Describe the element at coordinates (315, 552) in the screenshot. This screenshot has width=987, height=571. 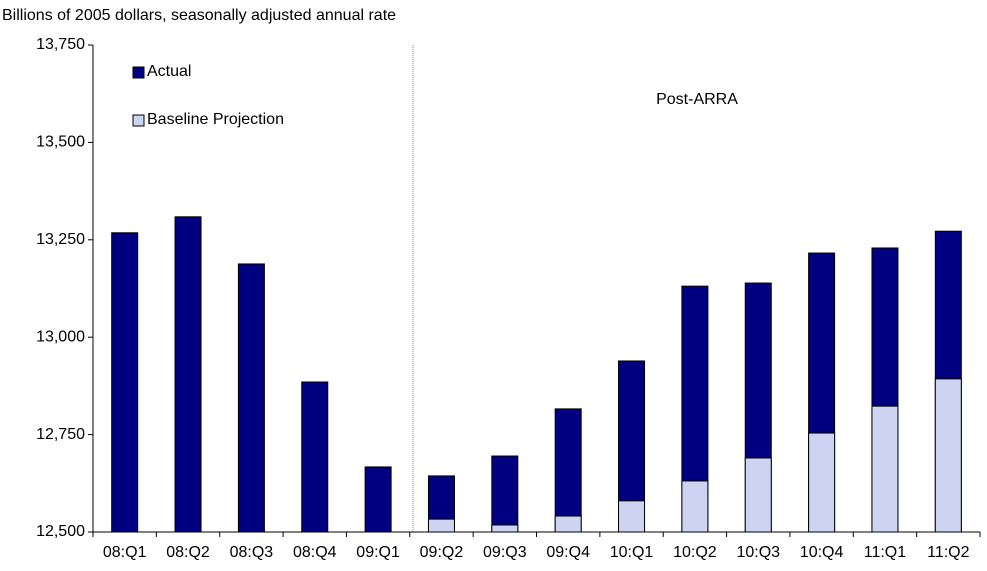
I see `x-tick-label: 08:Q4` at that location.